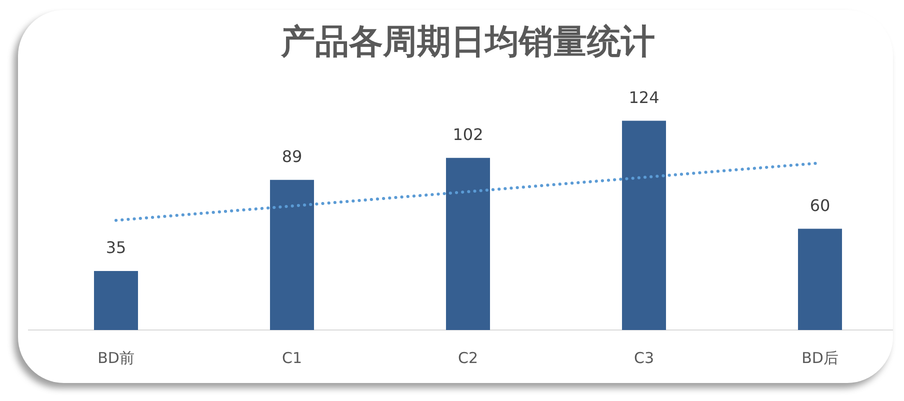 This screenshot has height=401, width=904. What do you see at coordinates (820, 205) in the screenshot?
I see `data-label: 60` at bounding box center [820, 205].